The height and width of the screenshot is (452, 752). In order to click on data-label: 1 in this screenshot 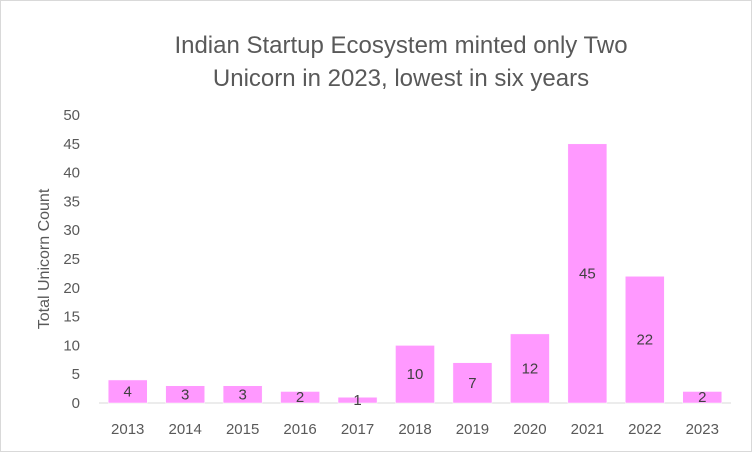, I will do `click(357, 400)`.